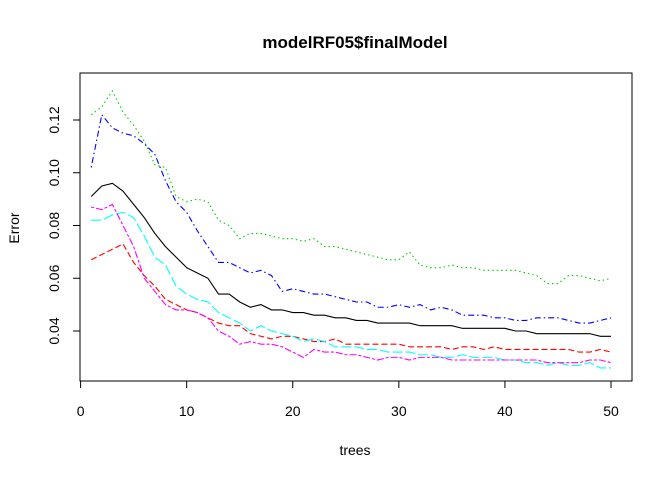  Describe the element at coordinates (54, 119) in the screenshot. I see `y-tick-label: 0.12` at that location.